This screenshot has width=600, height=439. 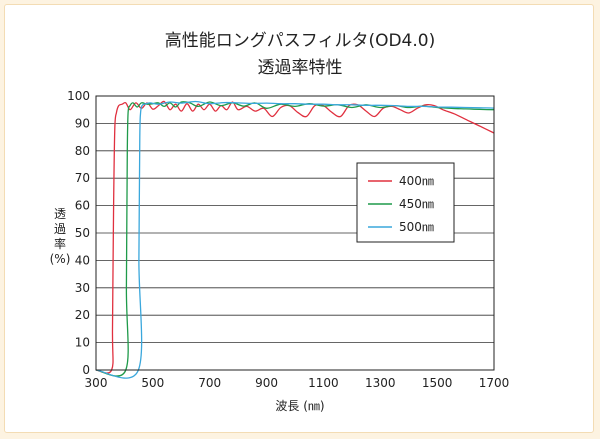 What do you see at coordinates (266, 383) in the screenshot?
I see `x-tick-label: 900` at bounding box center [266, 383].